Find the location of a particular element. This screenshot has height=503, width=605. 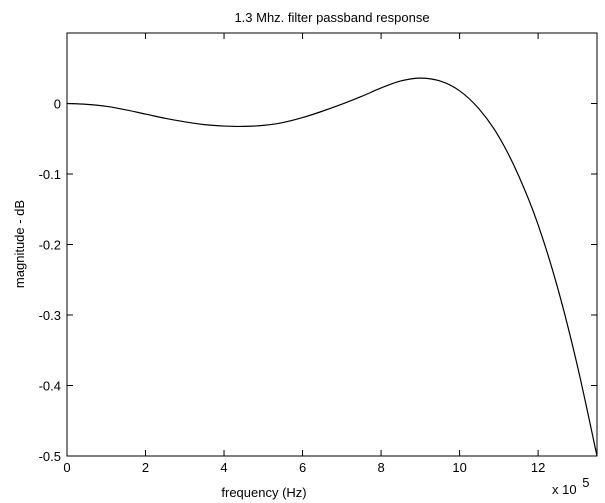

x-tick-label: 10 is located at coordinates (459, 467).